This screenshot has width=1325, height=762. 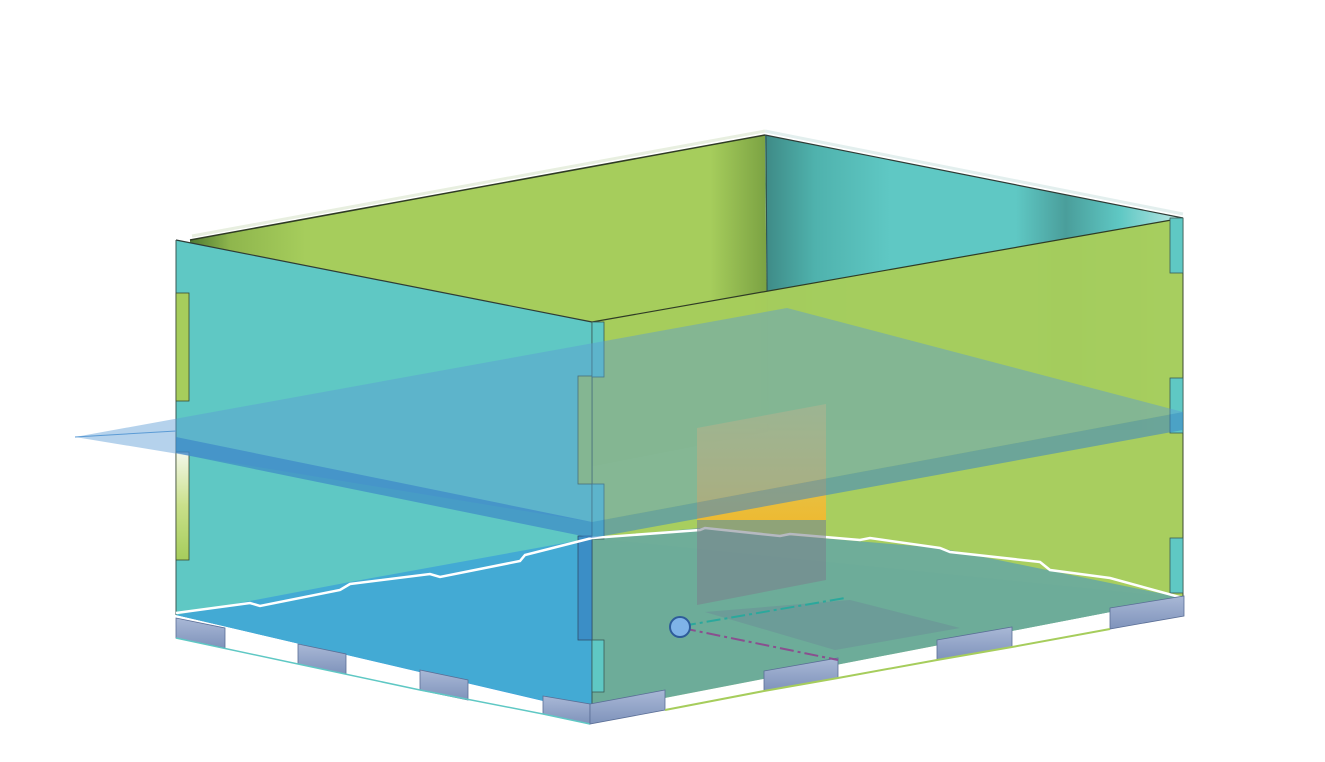 I want to click on y-axis, so click(x=760, y=644).